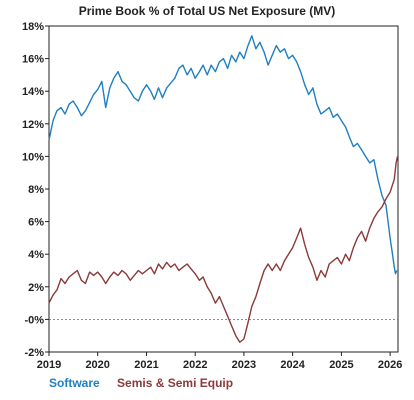 This screenshot has width=414, height=400. What do you see at coordinates (34, 353) in the screenshot?
I see `y-tick-label: -2%` at bounding box center [34, 353].